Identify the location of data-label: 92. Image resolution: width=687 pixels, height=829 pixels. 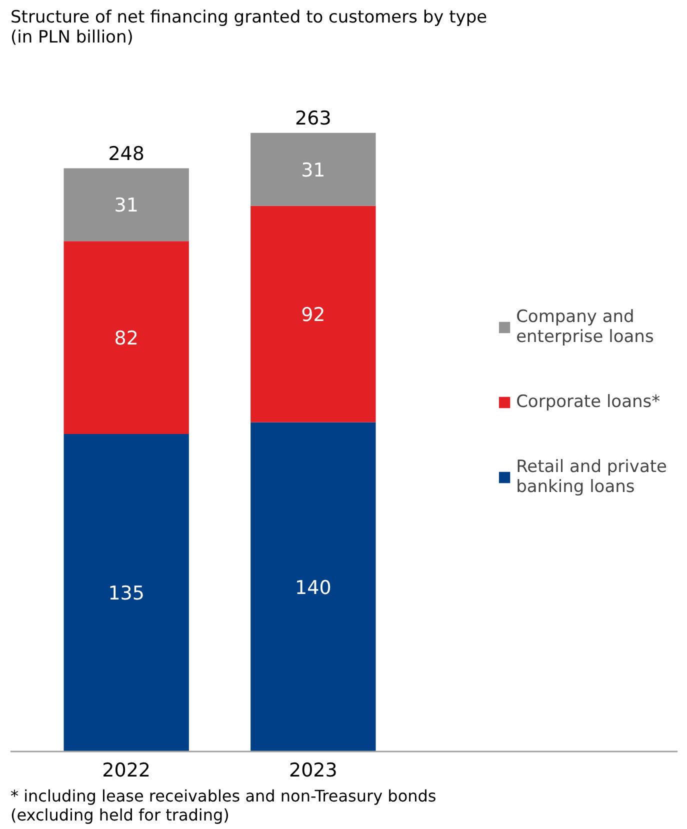
(313, 315).